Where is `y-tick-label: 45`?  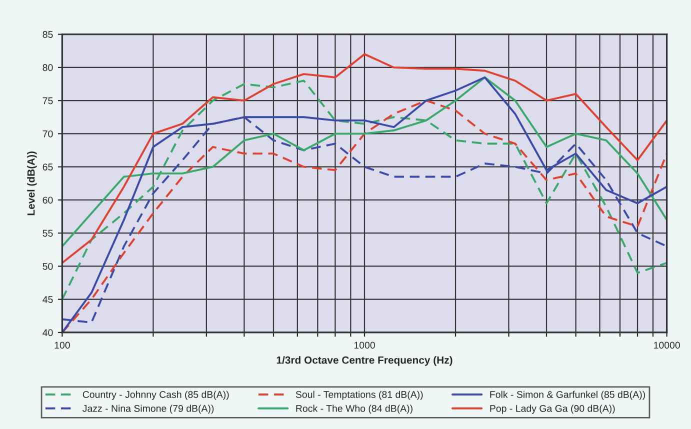 y-tick-label: 45 is located at coordinates (47, 299).